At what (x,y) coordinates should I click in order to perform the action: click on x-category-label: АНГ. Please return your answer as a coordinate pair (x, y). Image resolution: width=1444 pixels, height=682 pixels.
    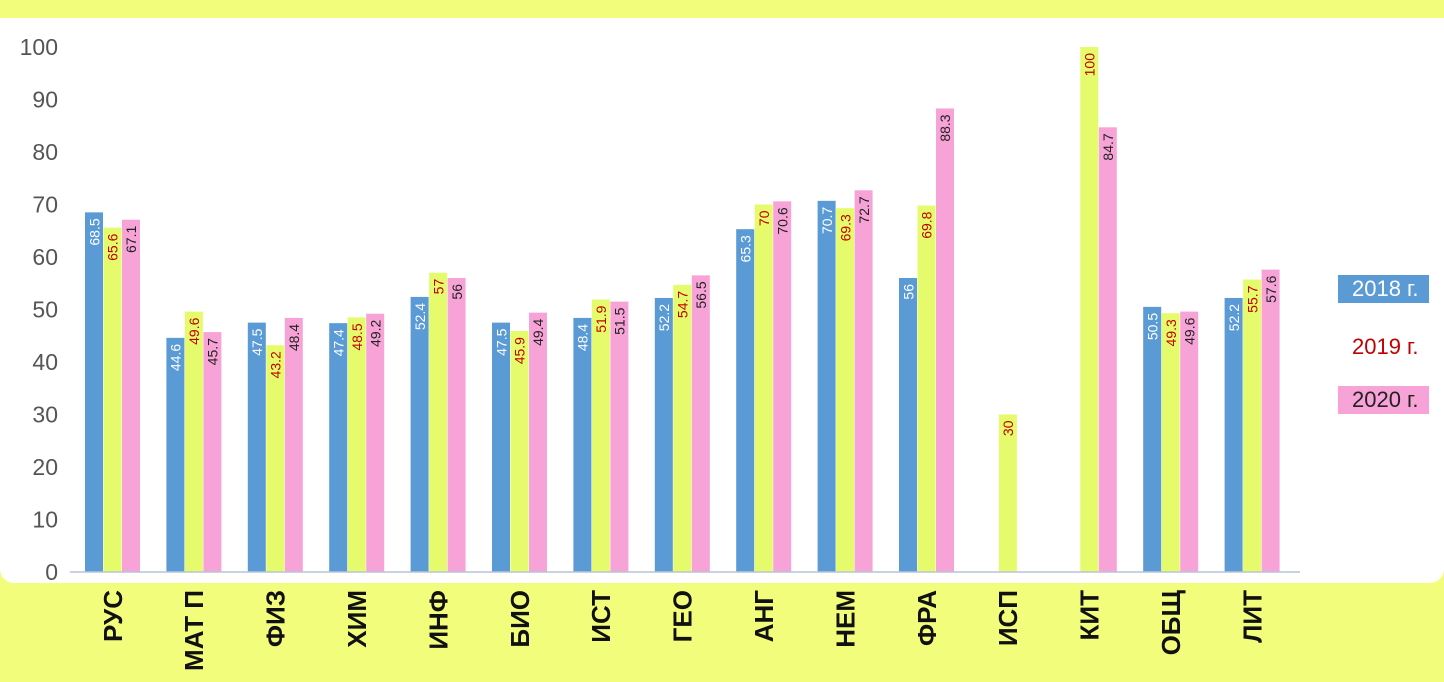
    Looking at the image, I should click on (764, 616).